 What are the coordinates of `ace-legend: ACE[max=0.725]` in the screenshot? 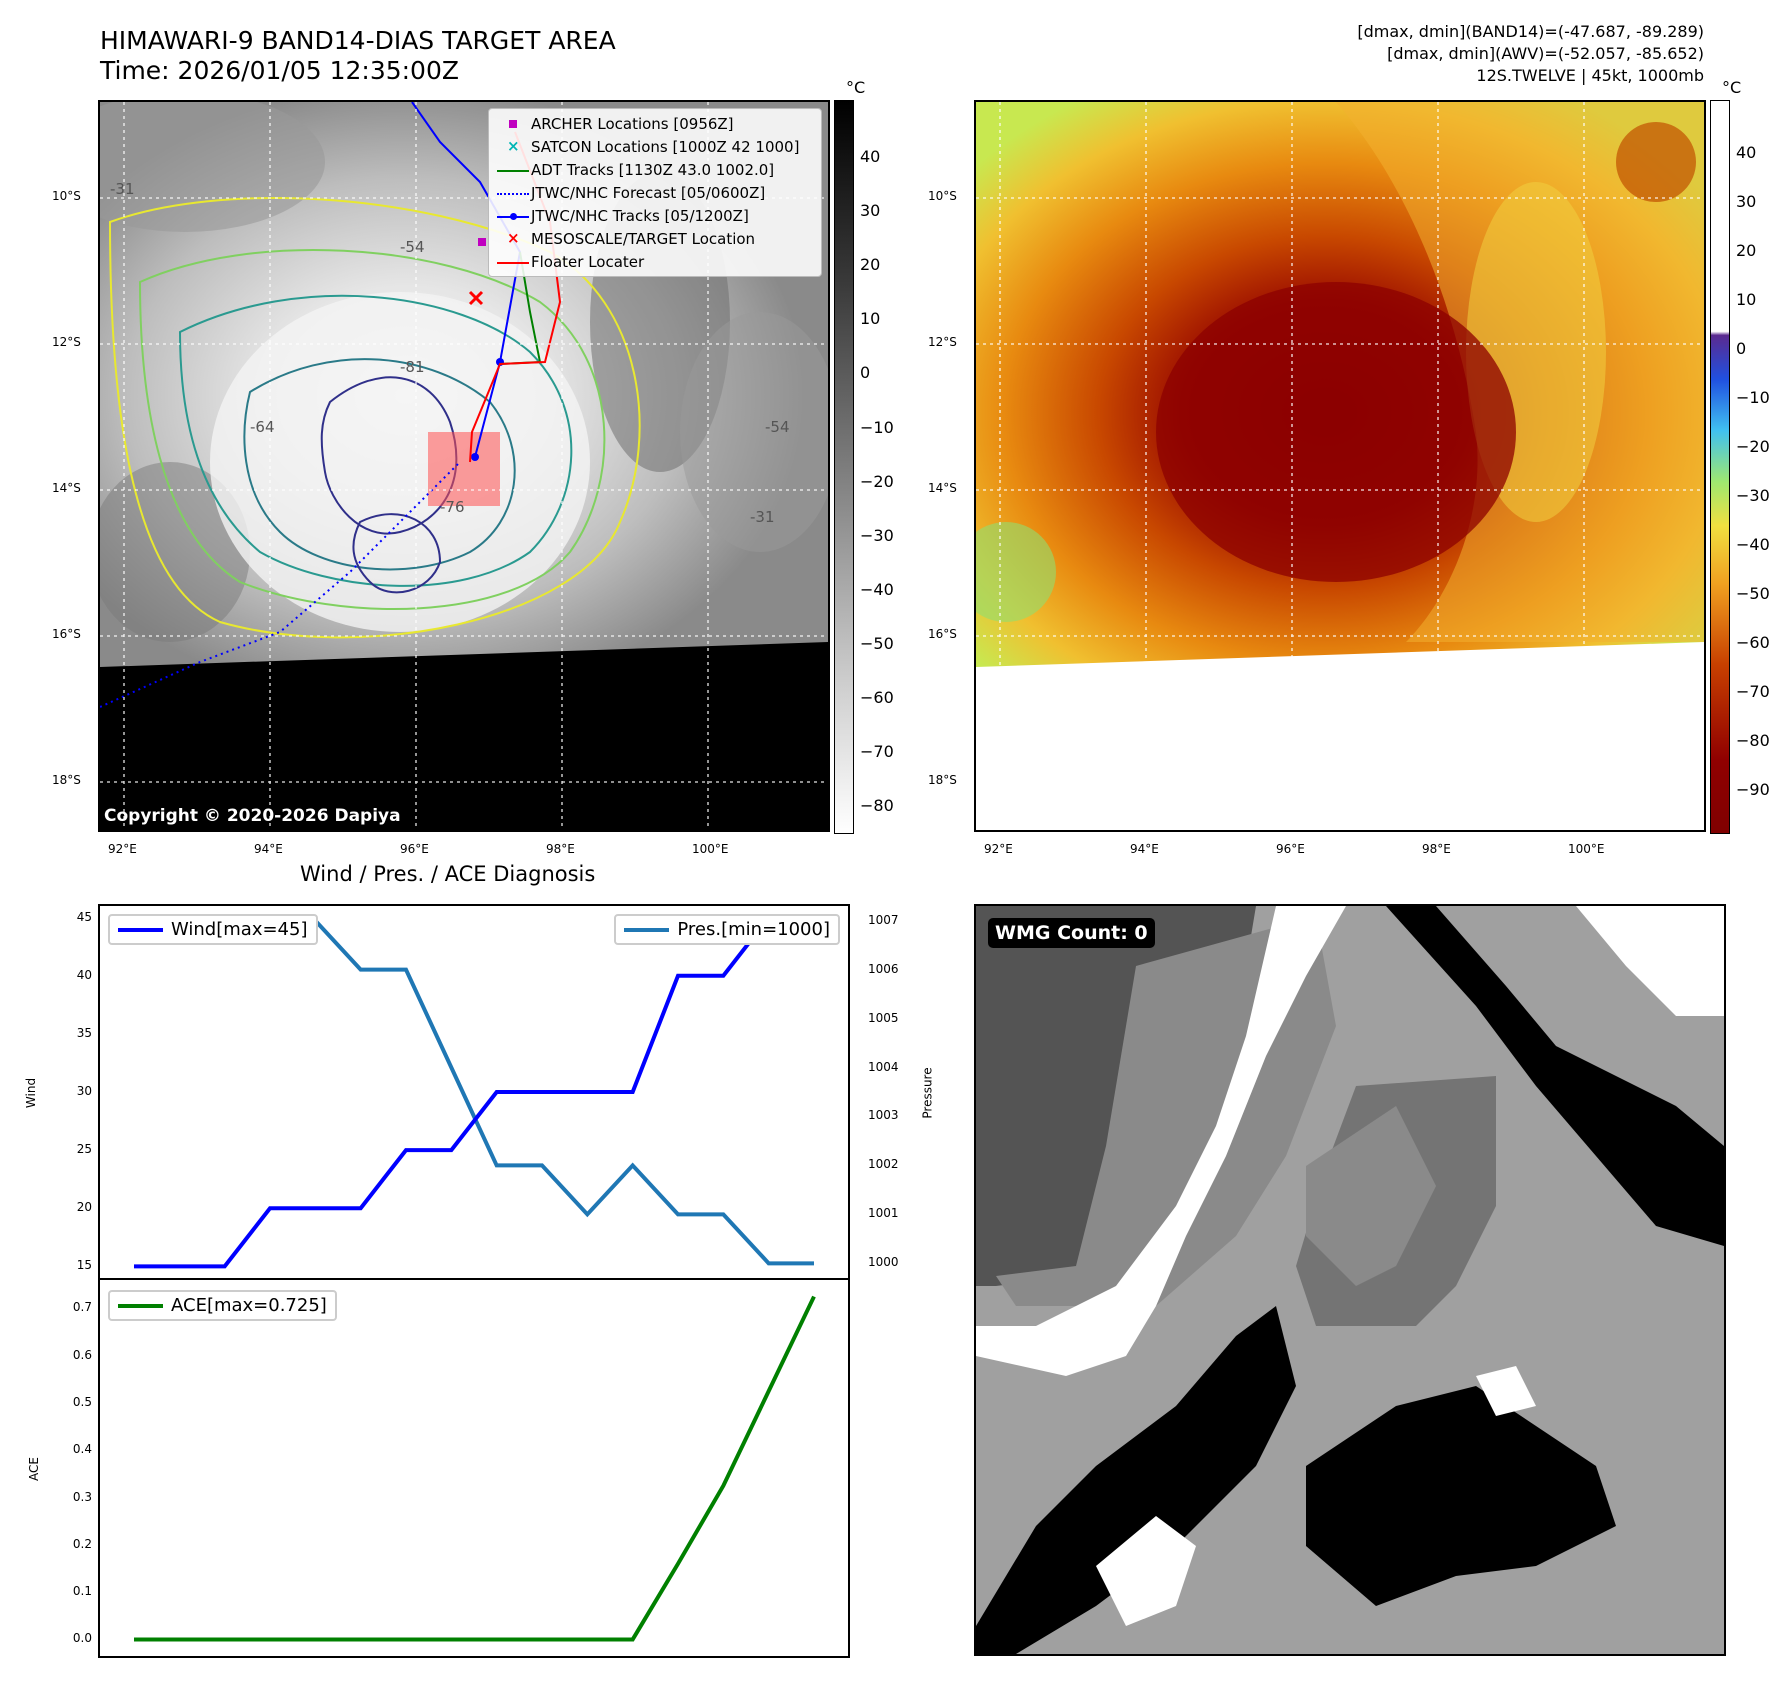 It's located at (222, 1305).